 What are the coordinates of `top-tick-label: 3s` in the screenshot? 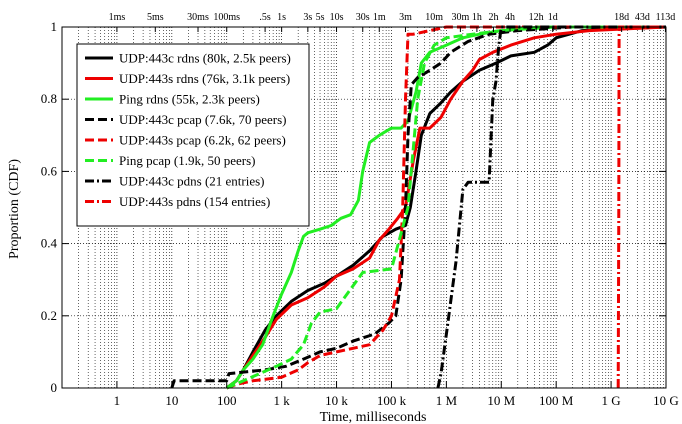 It's located at (307, 17).